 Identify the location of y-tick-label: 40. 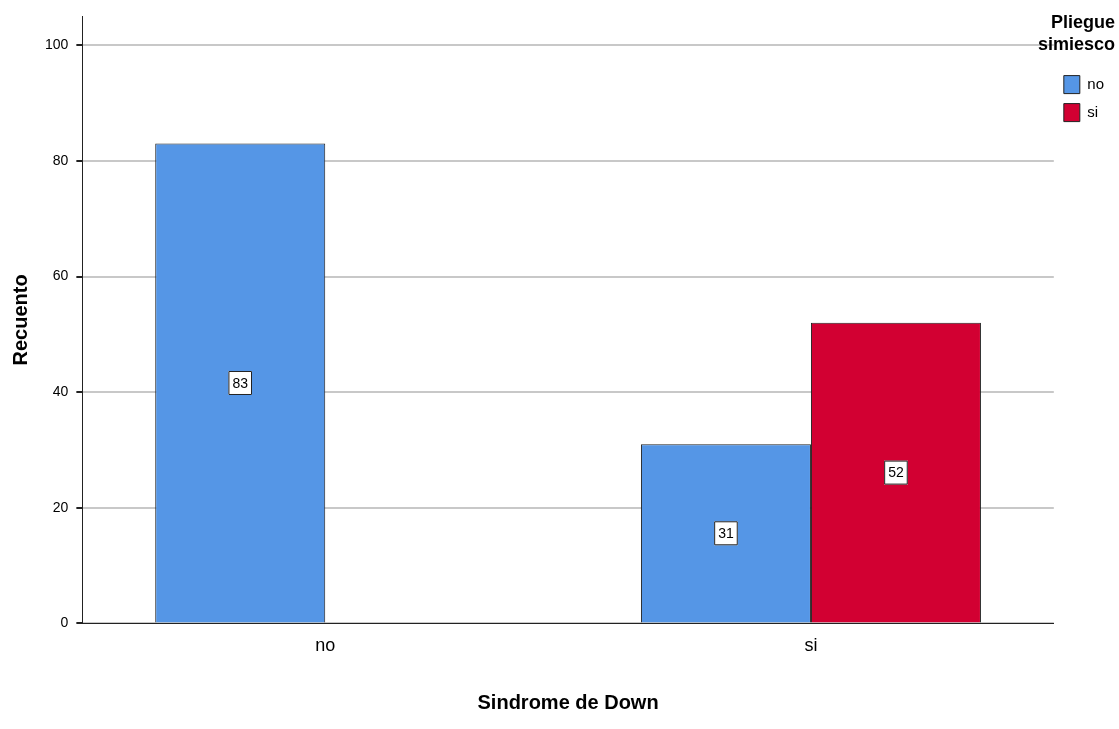
(60, 391).